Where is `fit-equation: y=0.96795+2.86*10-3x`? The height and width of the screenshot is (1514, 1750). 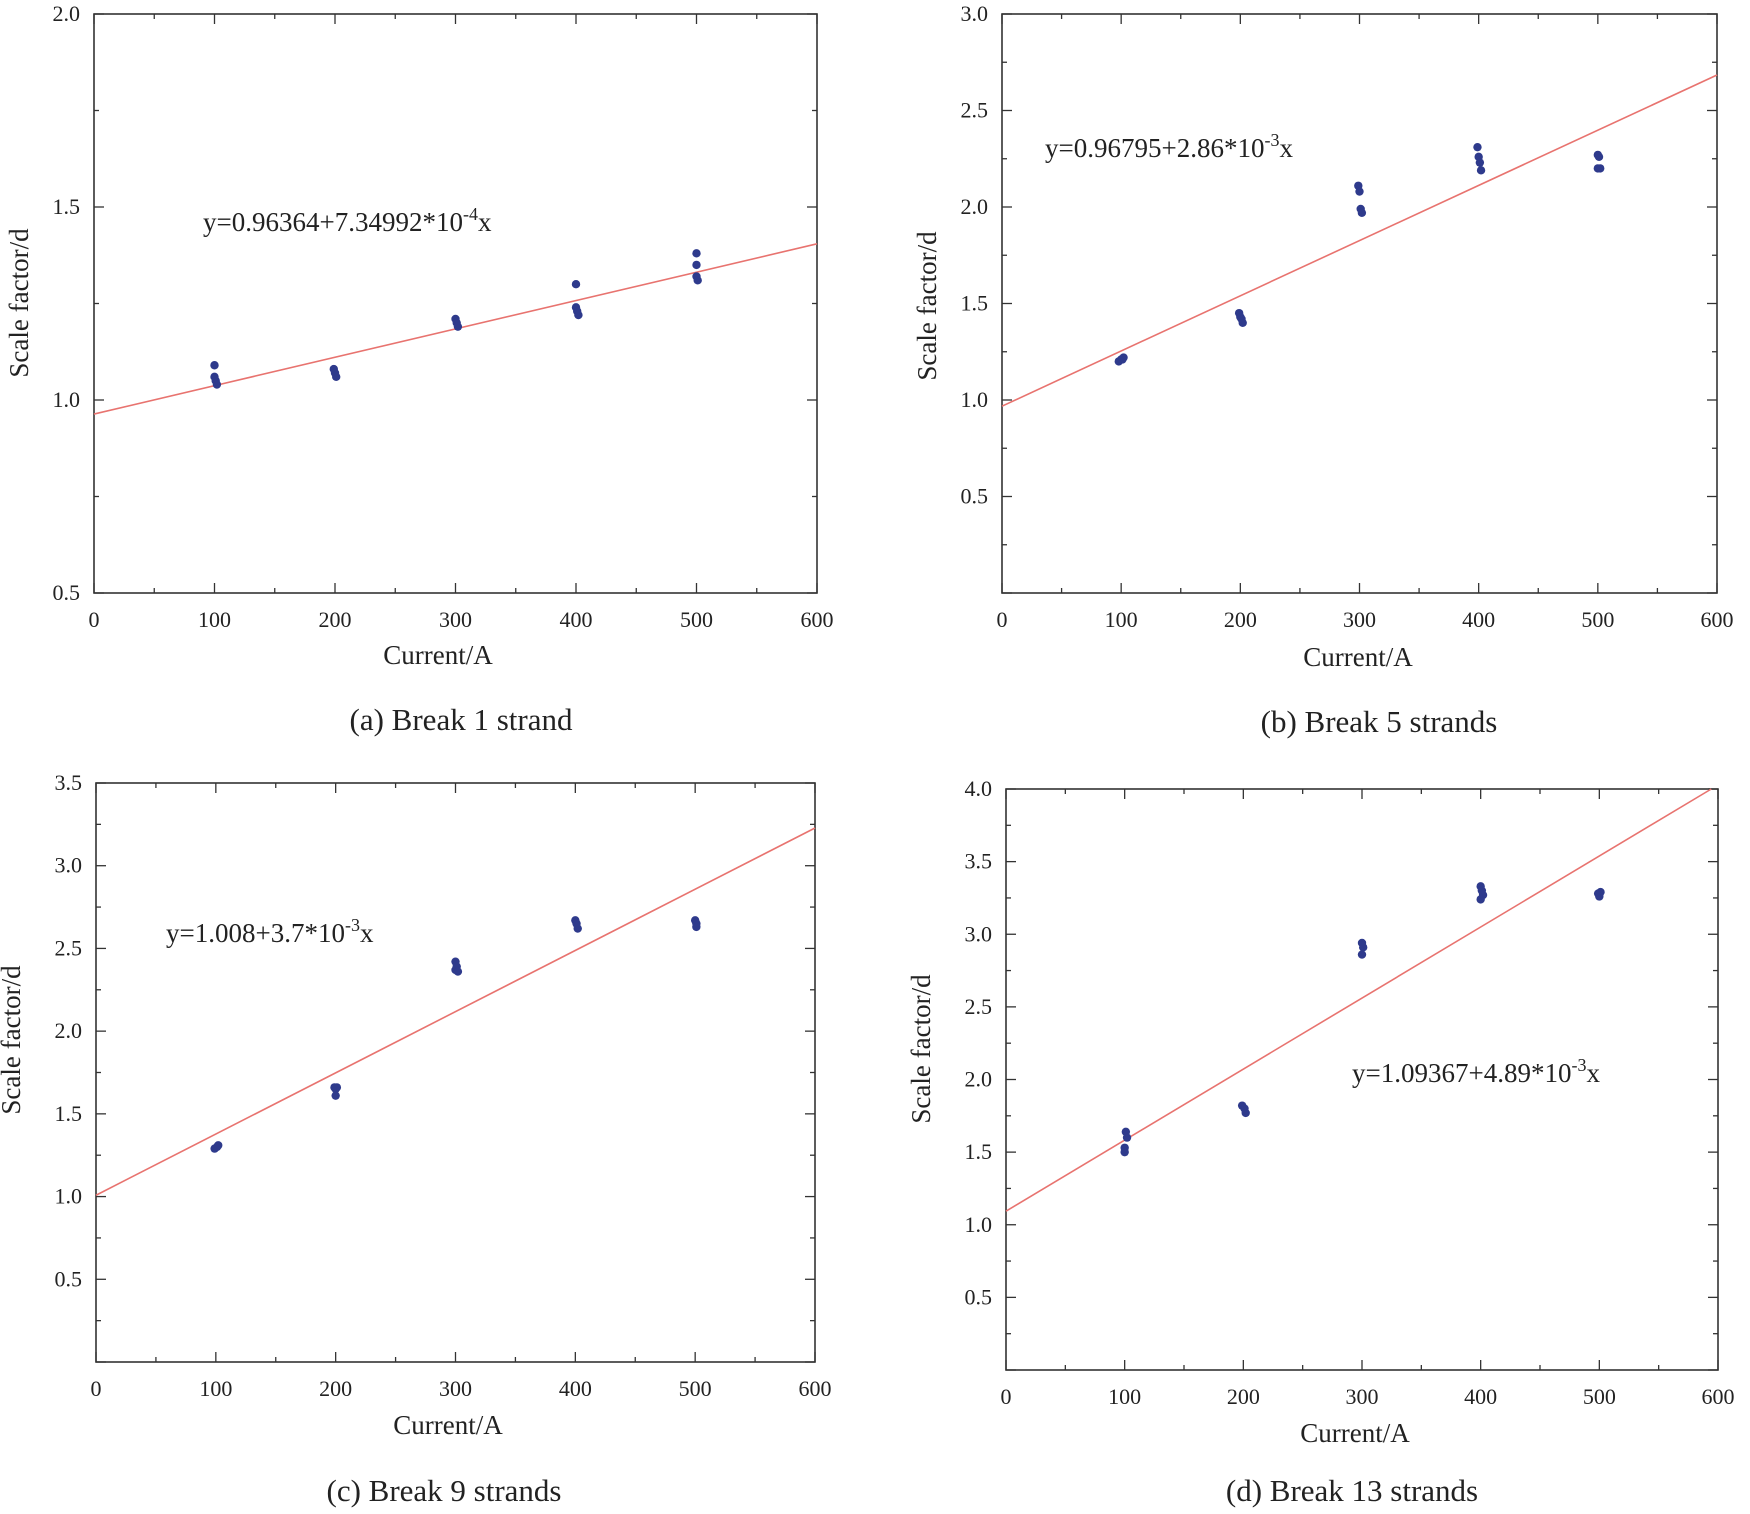 fit-equation: y=0.96795+2.86*10-3x is located at coordinates (1169, 146).